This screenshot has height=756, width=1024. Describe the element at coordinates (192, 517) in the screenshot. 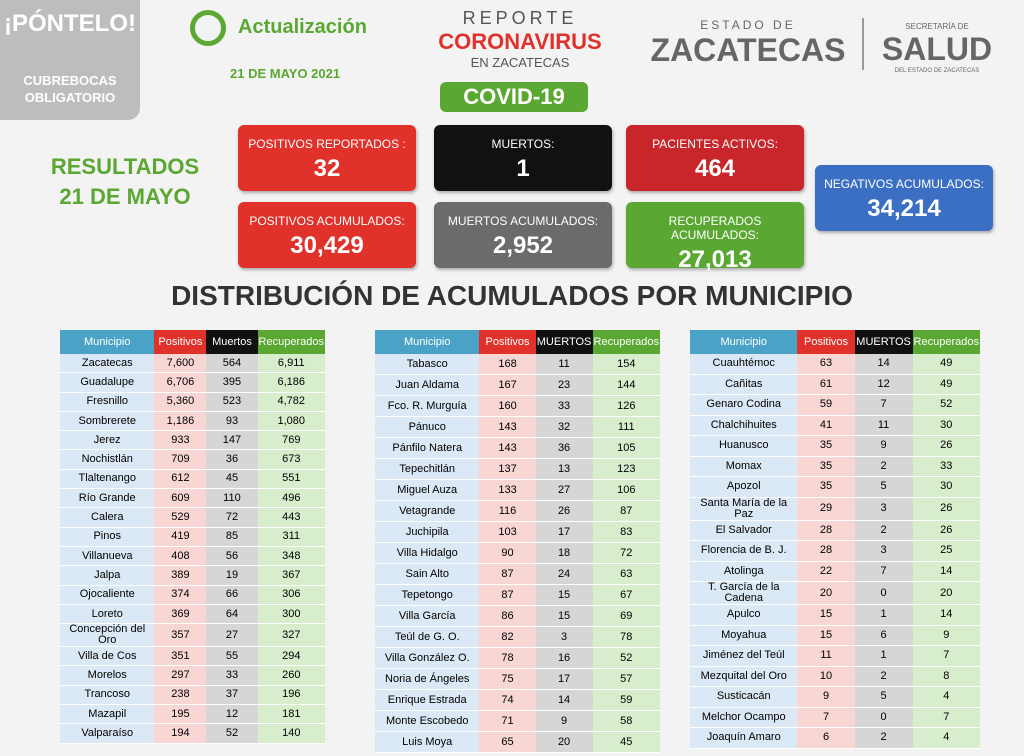

I see `table-row: Calera 529 72 443` at that location.